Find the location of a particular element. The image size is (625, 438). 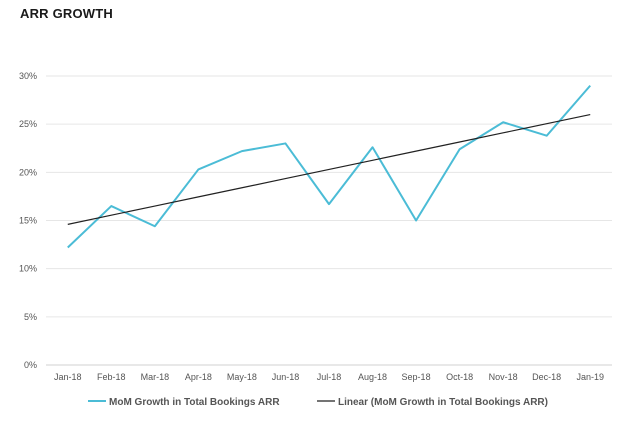

x-tick-label: Jan-18 is located at coordinates (68, 377).